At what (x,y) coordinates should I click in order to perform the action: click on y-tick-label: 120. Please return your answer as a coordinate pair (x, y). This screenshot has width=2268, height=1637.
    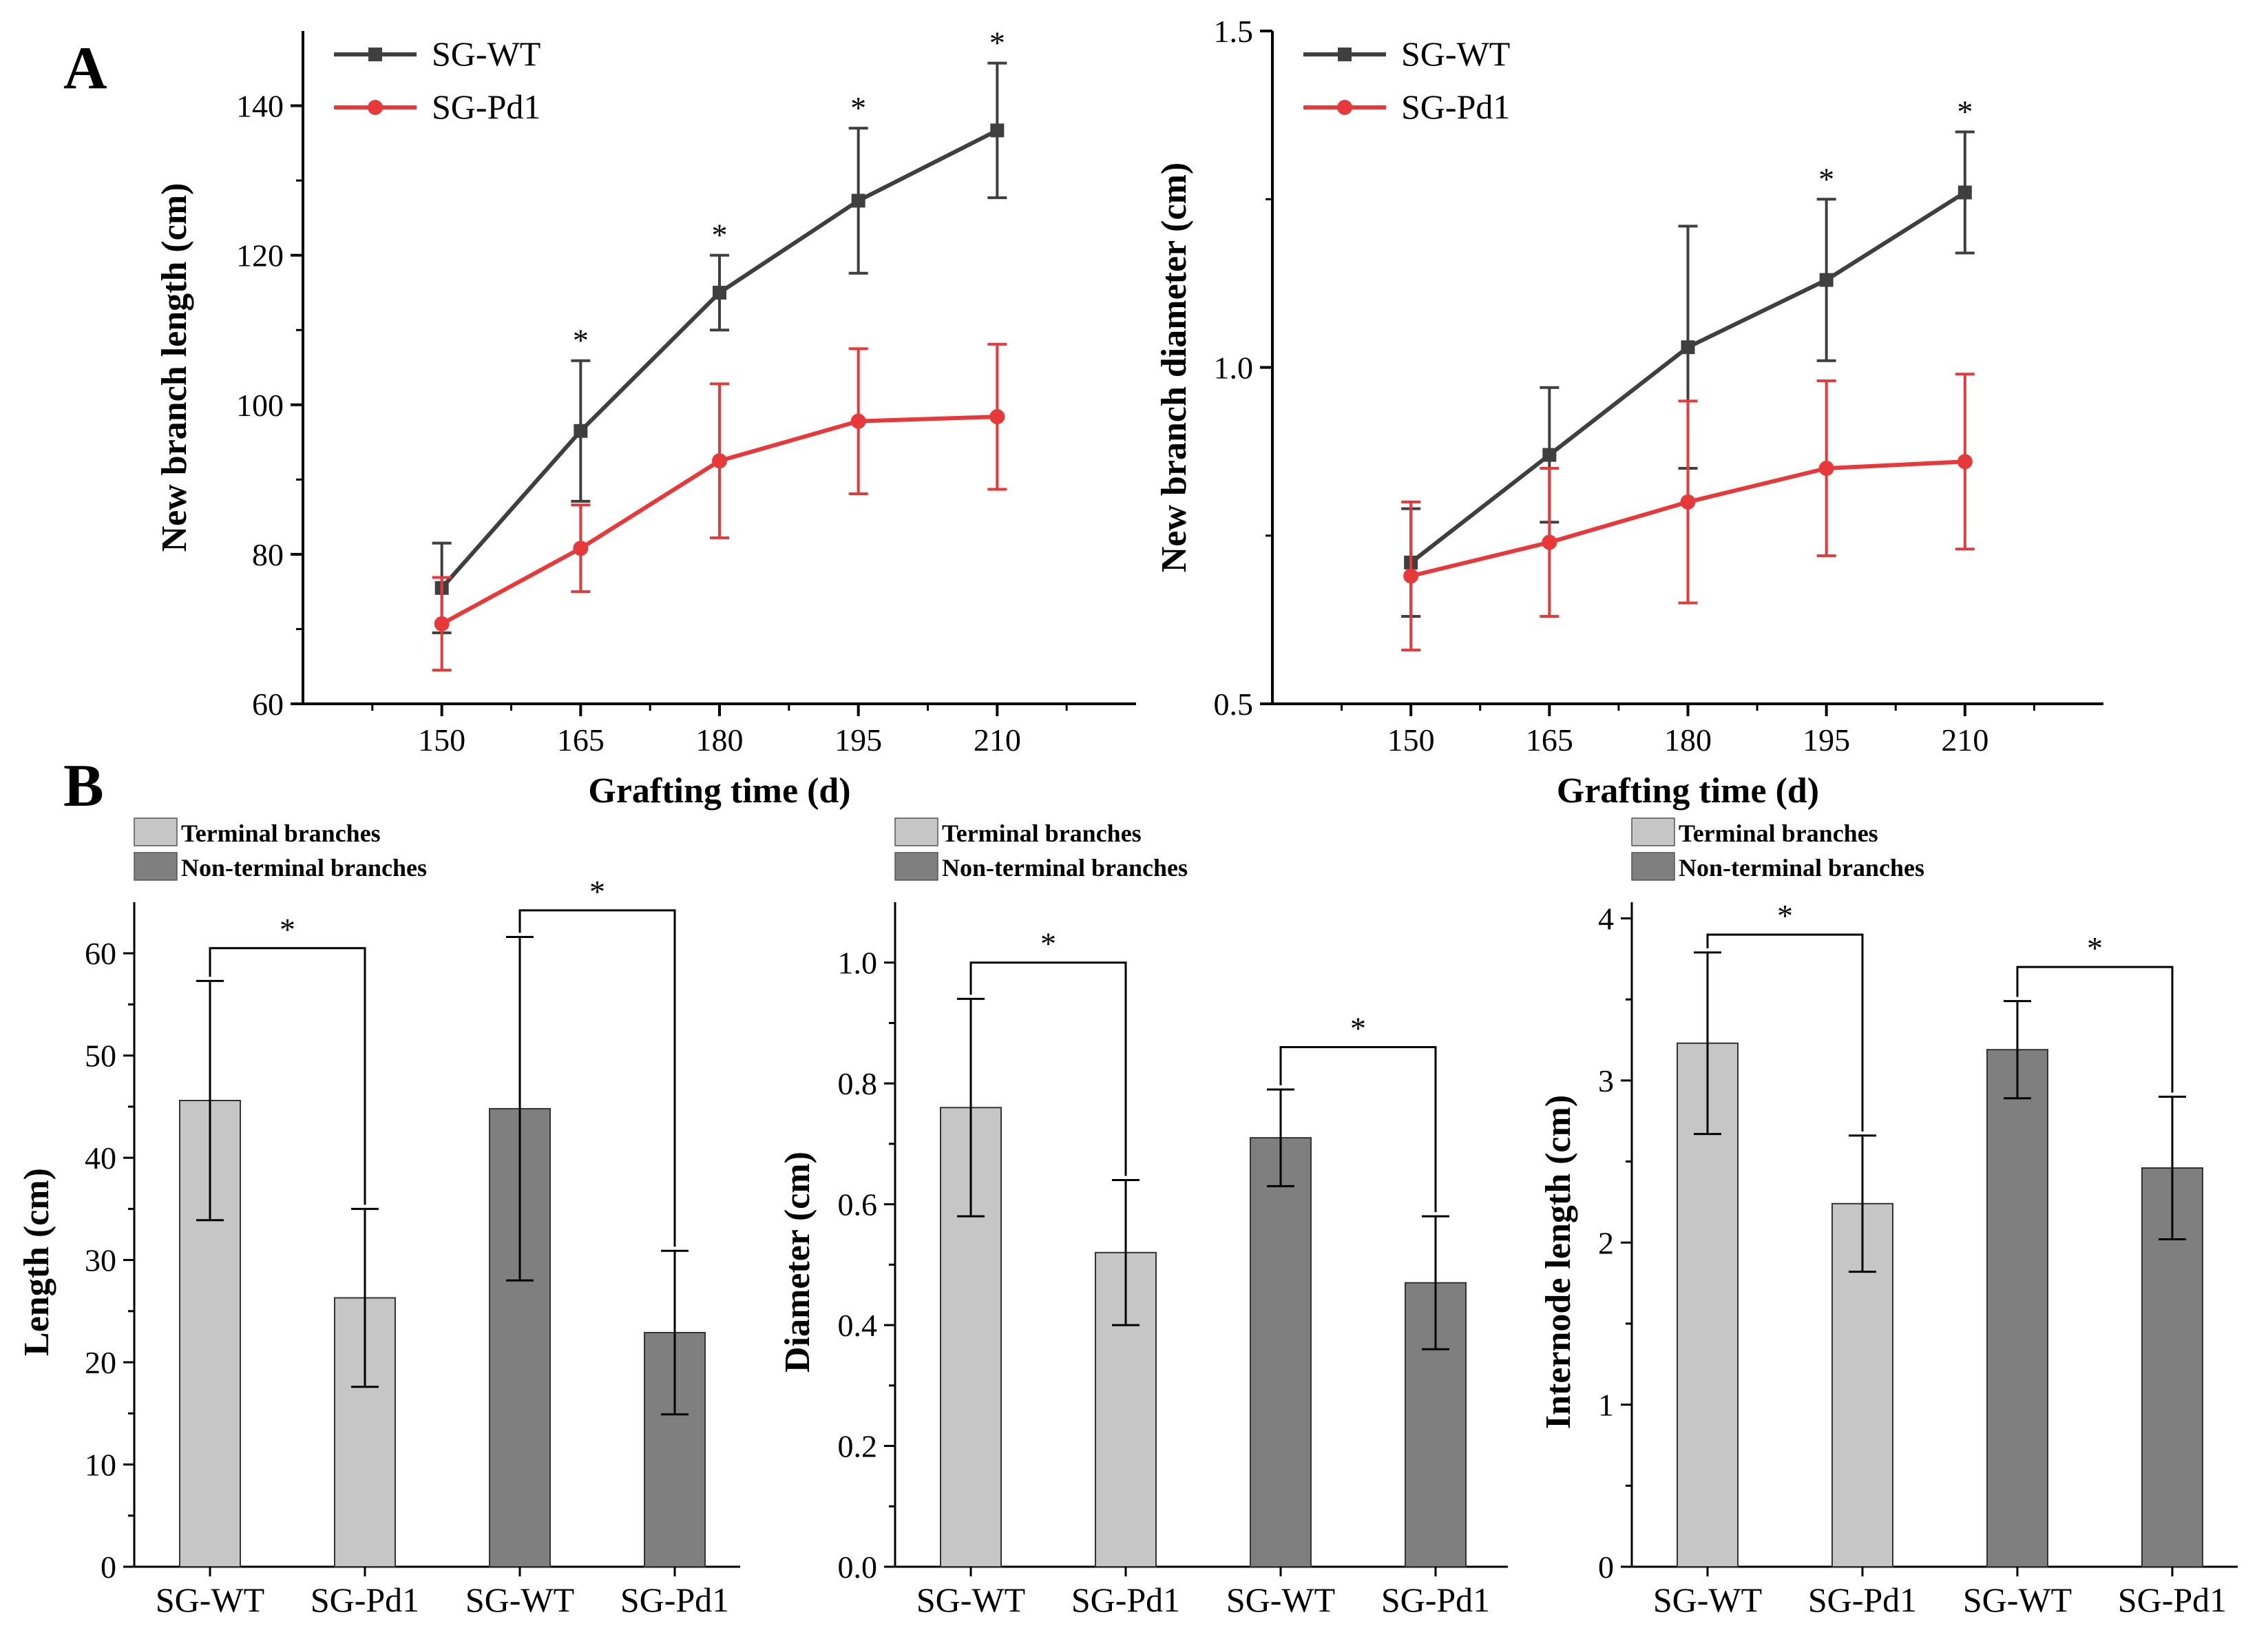
    Looking at the image, I should click on (260, 255).